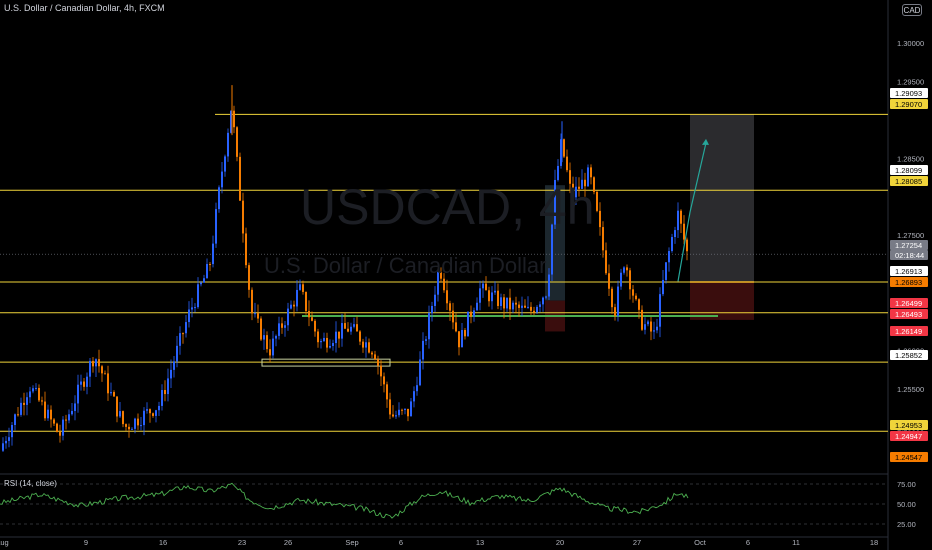 The width and height of the screenshot is (932, 550). I want to click on price-label-text: 1.29070, so click(908, 104).